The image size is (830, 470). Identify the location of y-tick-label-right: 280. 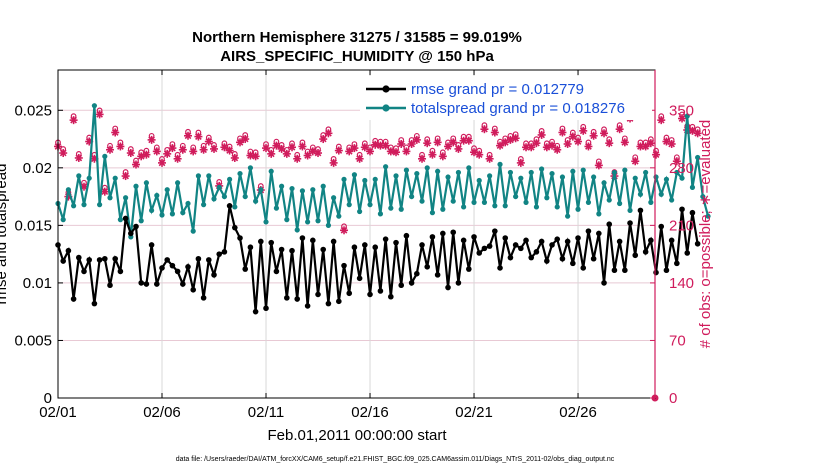
(681, 168).